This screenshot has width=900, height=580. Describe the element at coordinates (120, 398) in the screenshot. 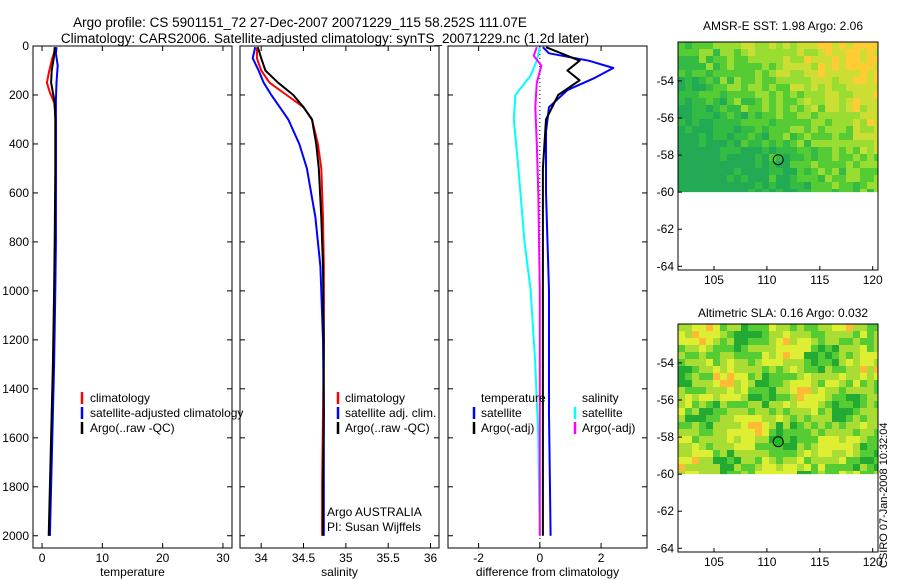

I see `legend-label: climatology` at that location.